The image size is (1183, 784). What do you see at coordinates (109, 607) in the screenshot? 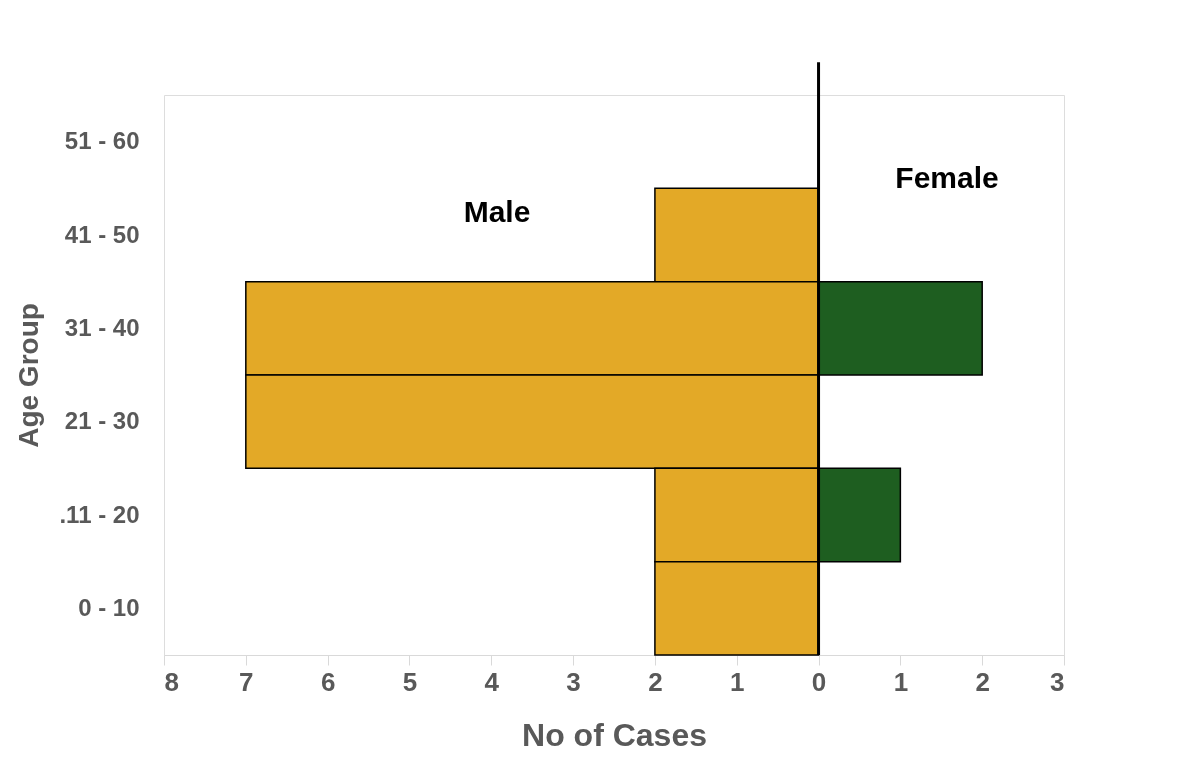
I see `y-tick-label: 0 - 10` at bounding box center [109, 607].